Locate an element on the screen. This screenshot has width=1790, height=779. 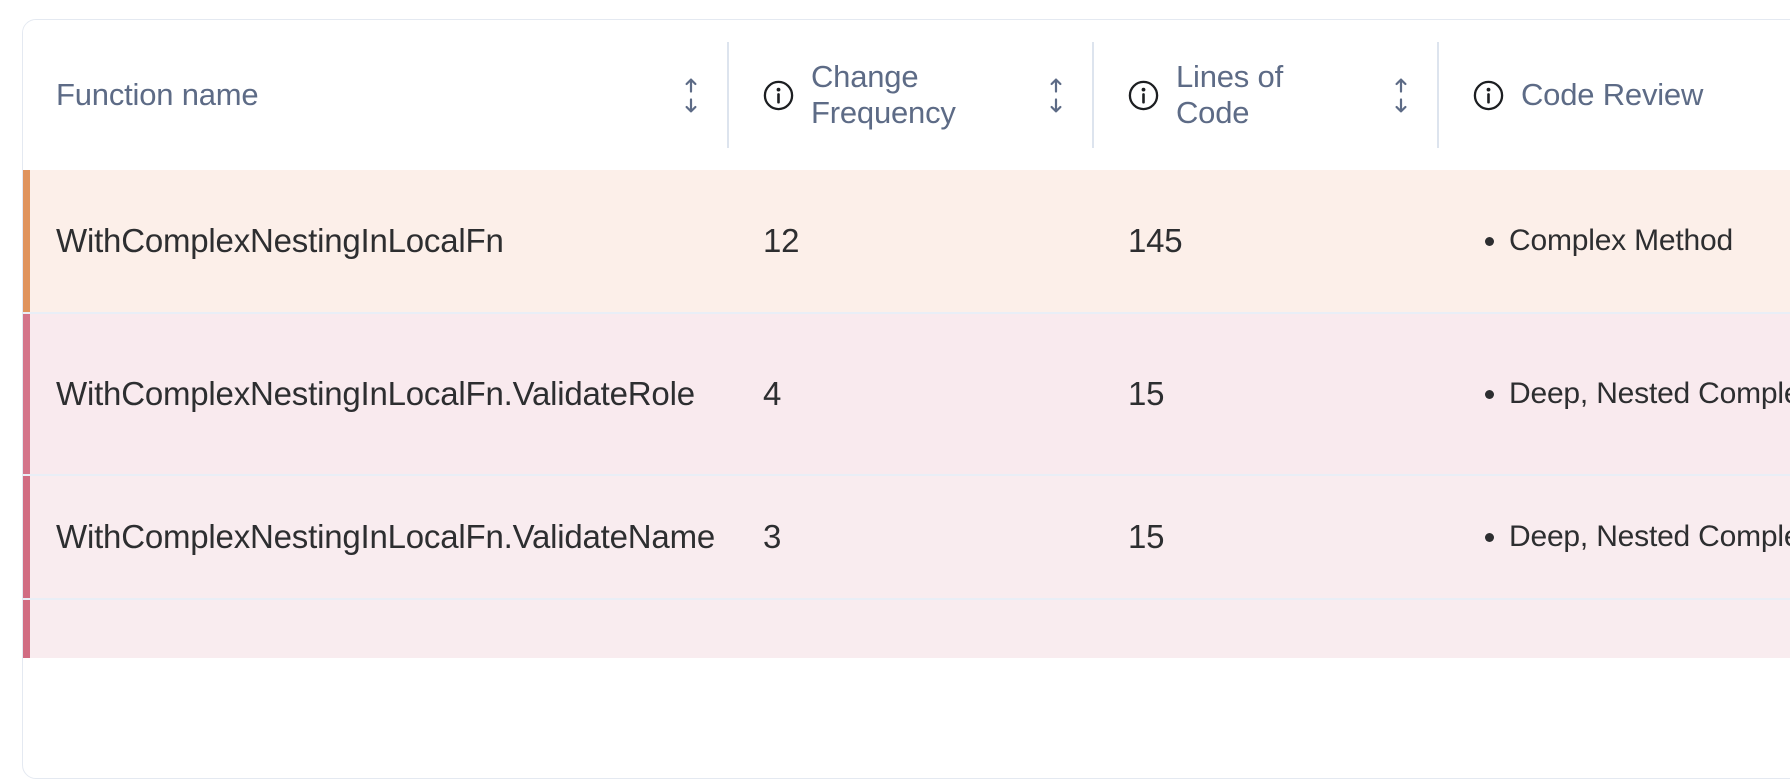
change-frequency-cell: 4 is located at coordinates (772, 393).